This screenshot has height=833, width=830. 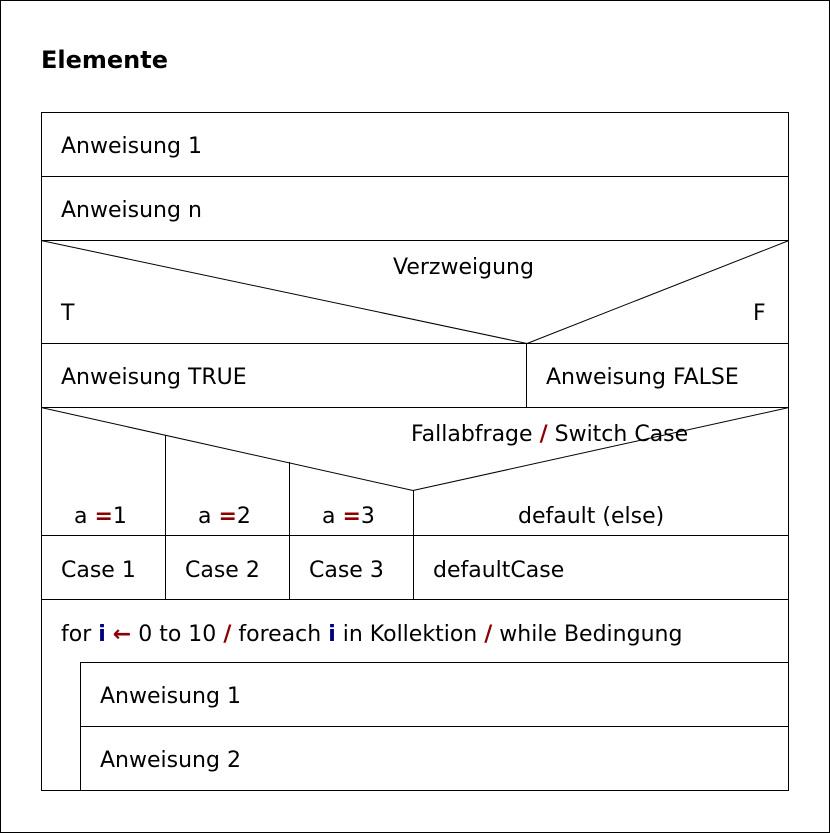 What do you see at coordinates (98, 570) in the screenshot?
I see `case-1: Case 1` at bounding box center [98, 570].